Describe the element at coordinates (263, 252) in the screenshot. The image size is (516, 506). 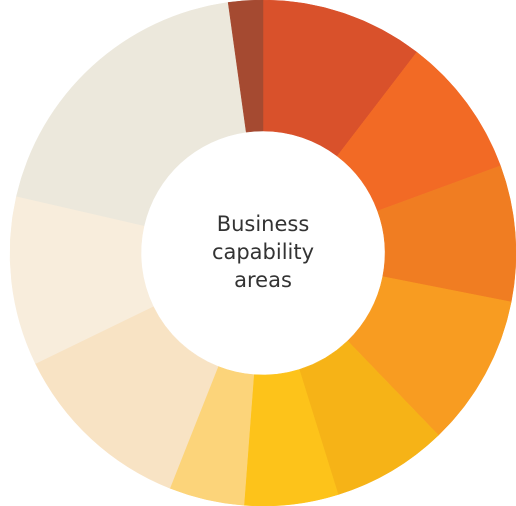
I see `center-label: Business capability areas` at that location.